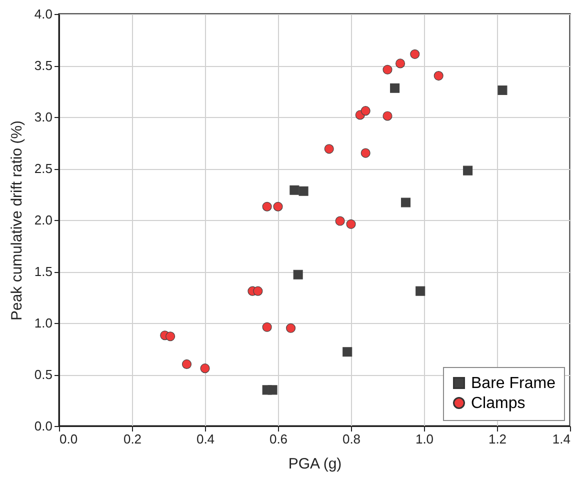  I want to click on y-tick-label: 2.0, so click(43, 220).